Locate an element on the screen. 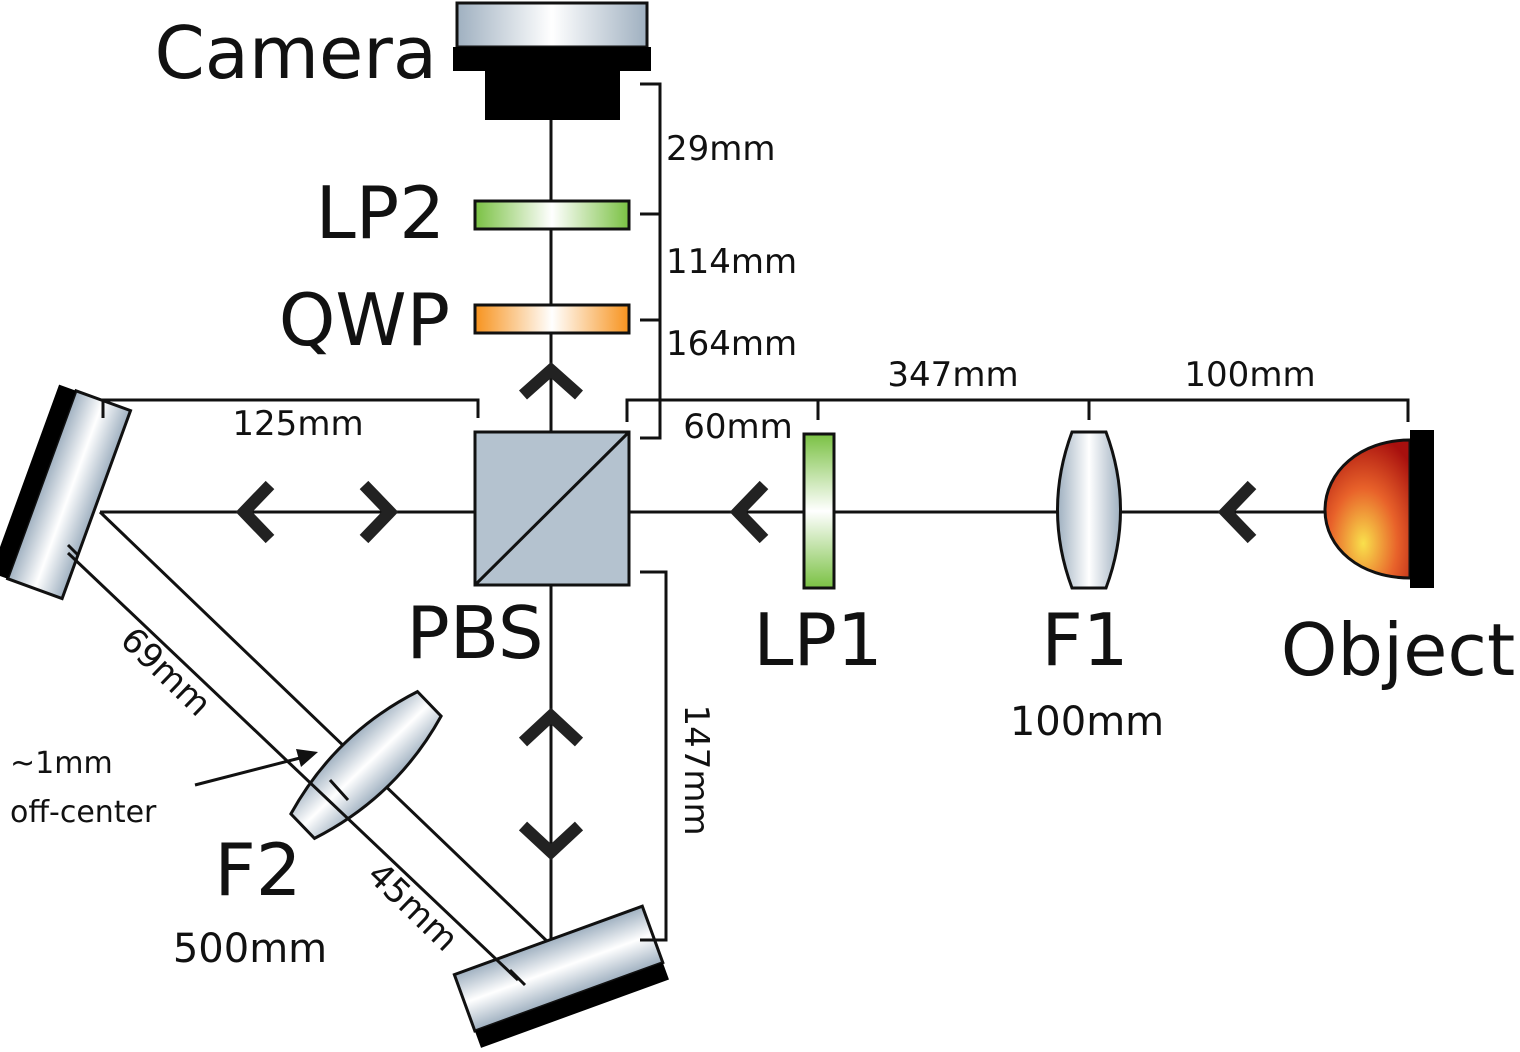 The width and height of the screenshot is (1520, 1052). dim-mirror-pbs: 125mm is located at coordinates (297, 424).